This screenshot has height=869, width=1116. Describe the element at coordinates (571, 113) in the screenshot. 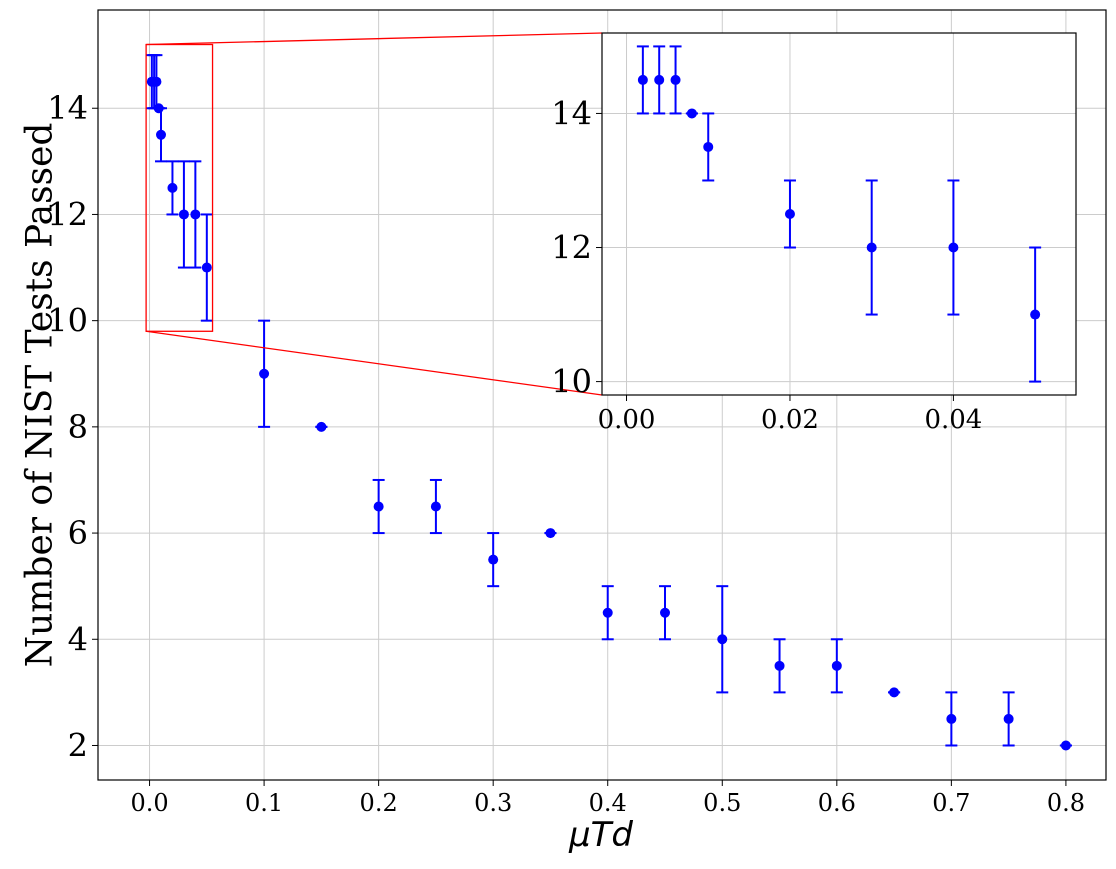

I see `inset-y-tick-label: 14` at that location.